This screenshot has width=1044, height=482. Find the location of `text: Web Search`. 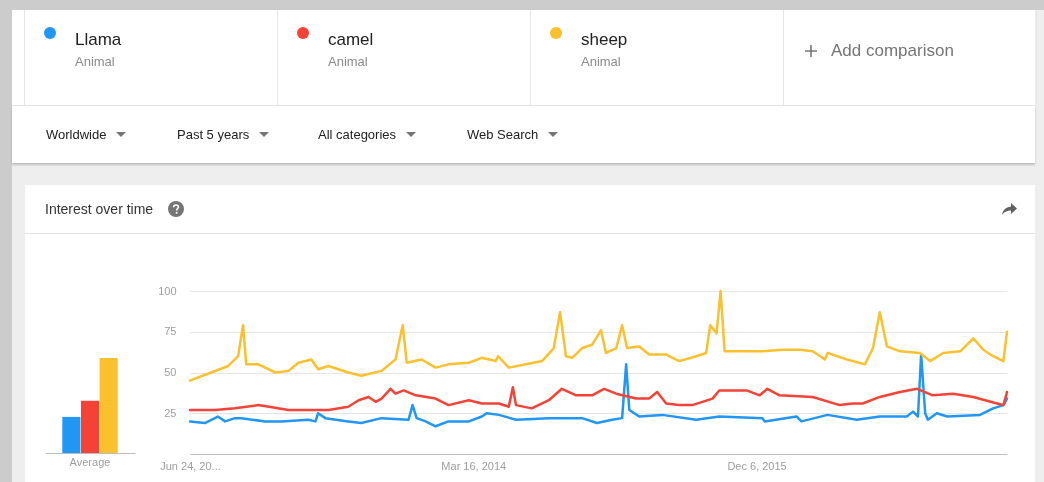

text: Web Search is located at coordinates (503, 134).